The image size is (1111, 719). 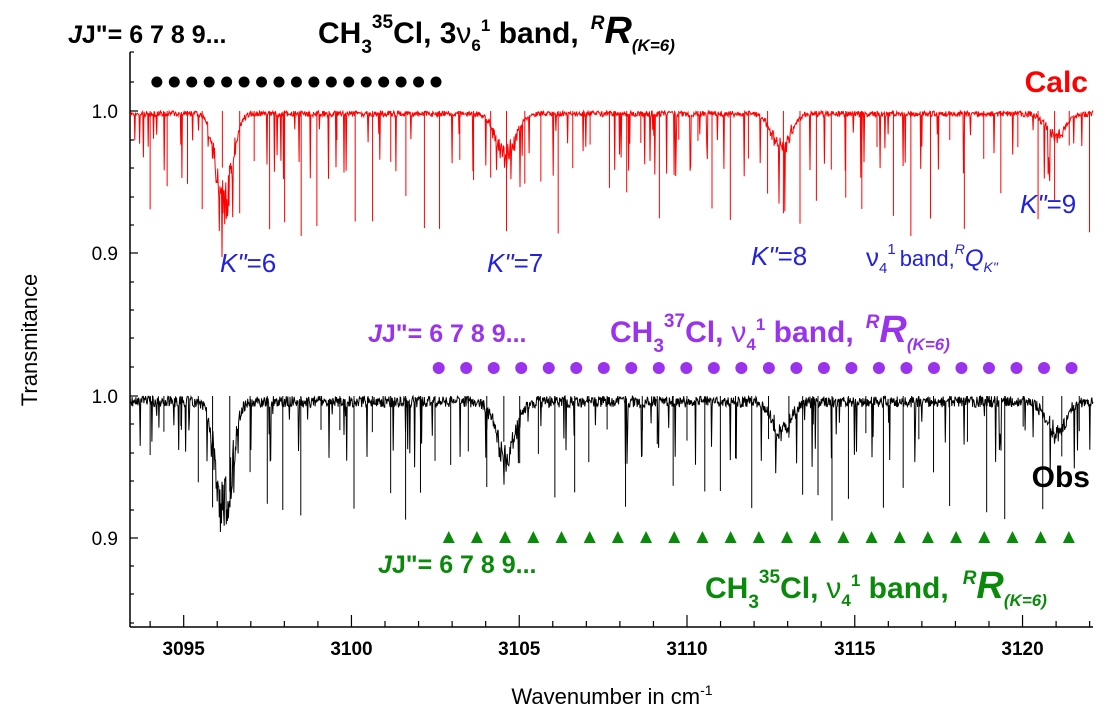 I want to click on k9-label: K"=9, so click(x=1048, y=204).